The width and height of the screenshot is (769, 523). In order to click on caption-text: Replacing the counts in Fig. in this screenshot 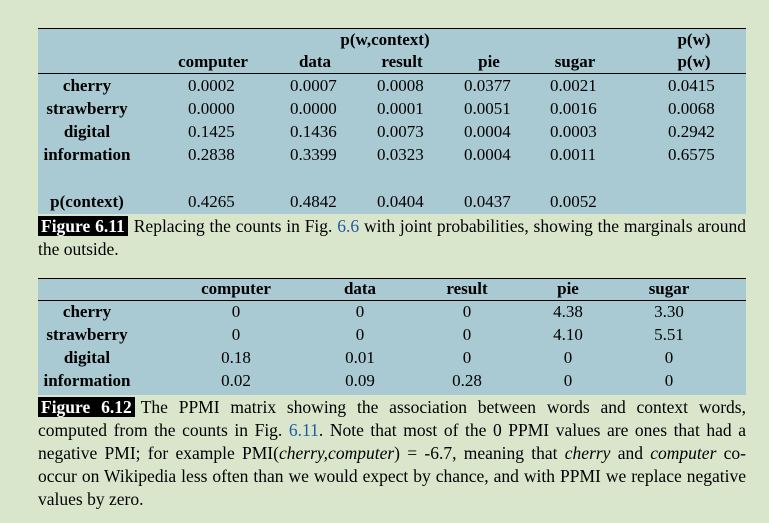, I will do `click(235, 226)`.